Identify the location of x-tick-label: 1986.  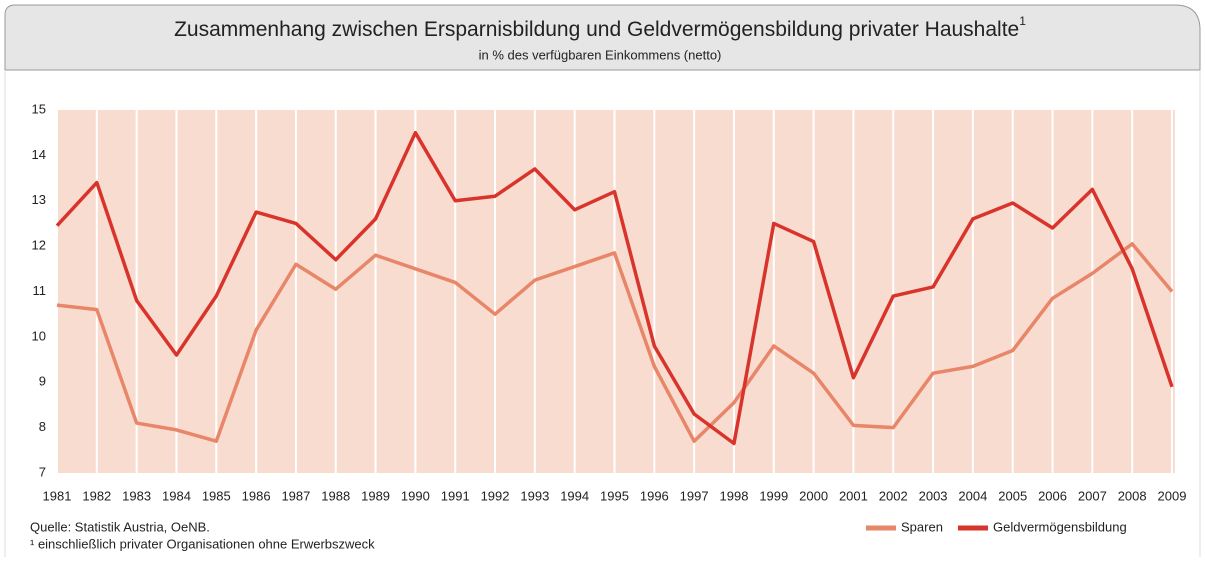
(256, 495).